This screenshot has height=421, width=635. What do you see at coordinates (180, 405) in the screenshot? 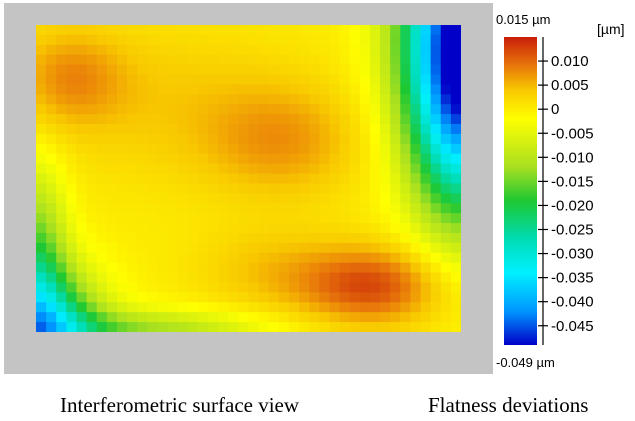
I see `caption-surface-view: Interferometric surface view` at bounding box center [180, 405].